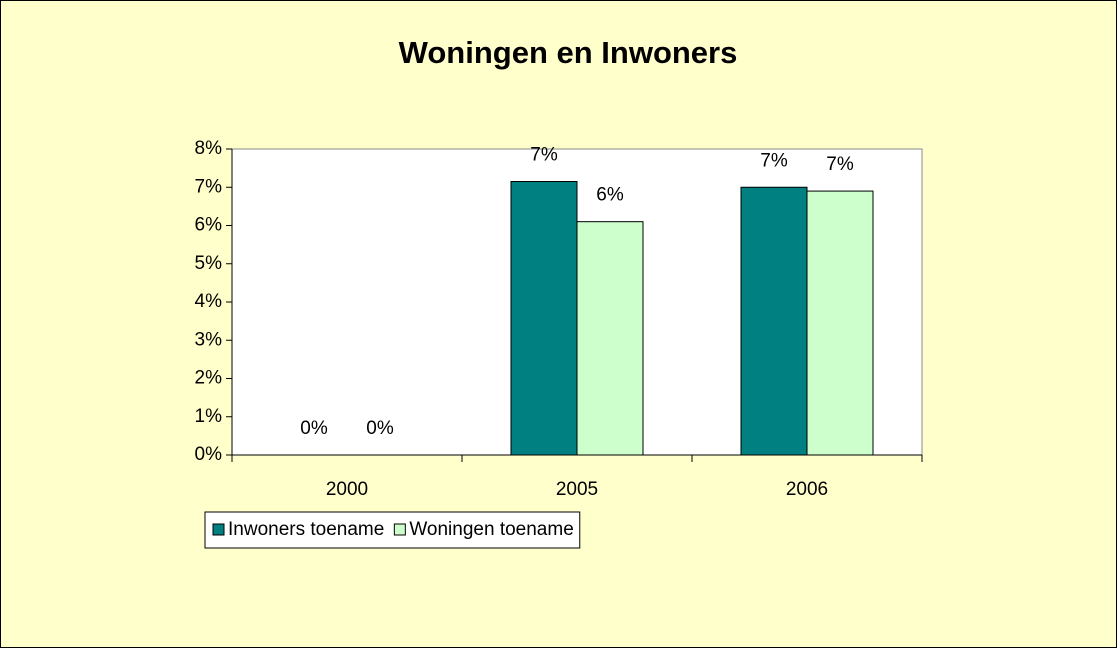  I want to click on y-tick-label: 8%, so click(209, 148).